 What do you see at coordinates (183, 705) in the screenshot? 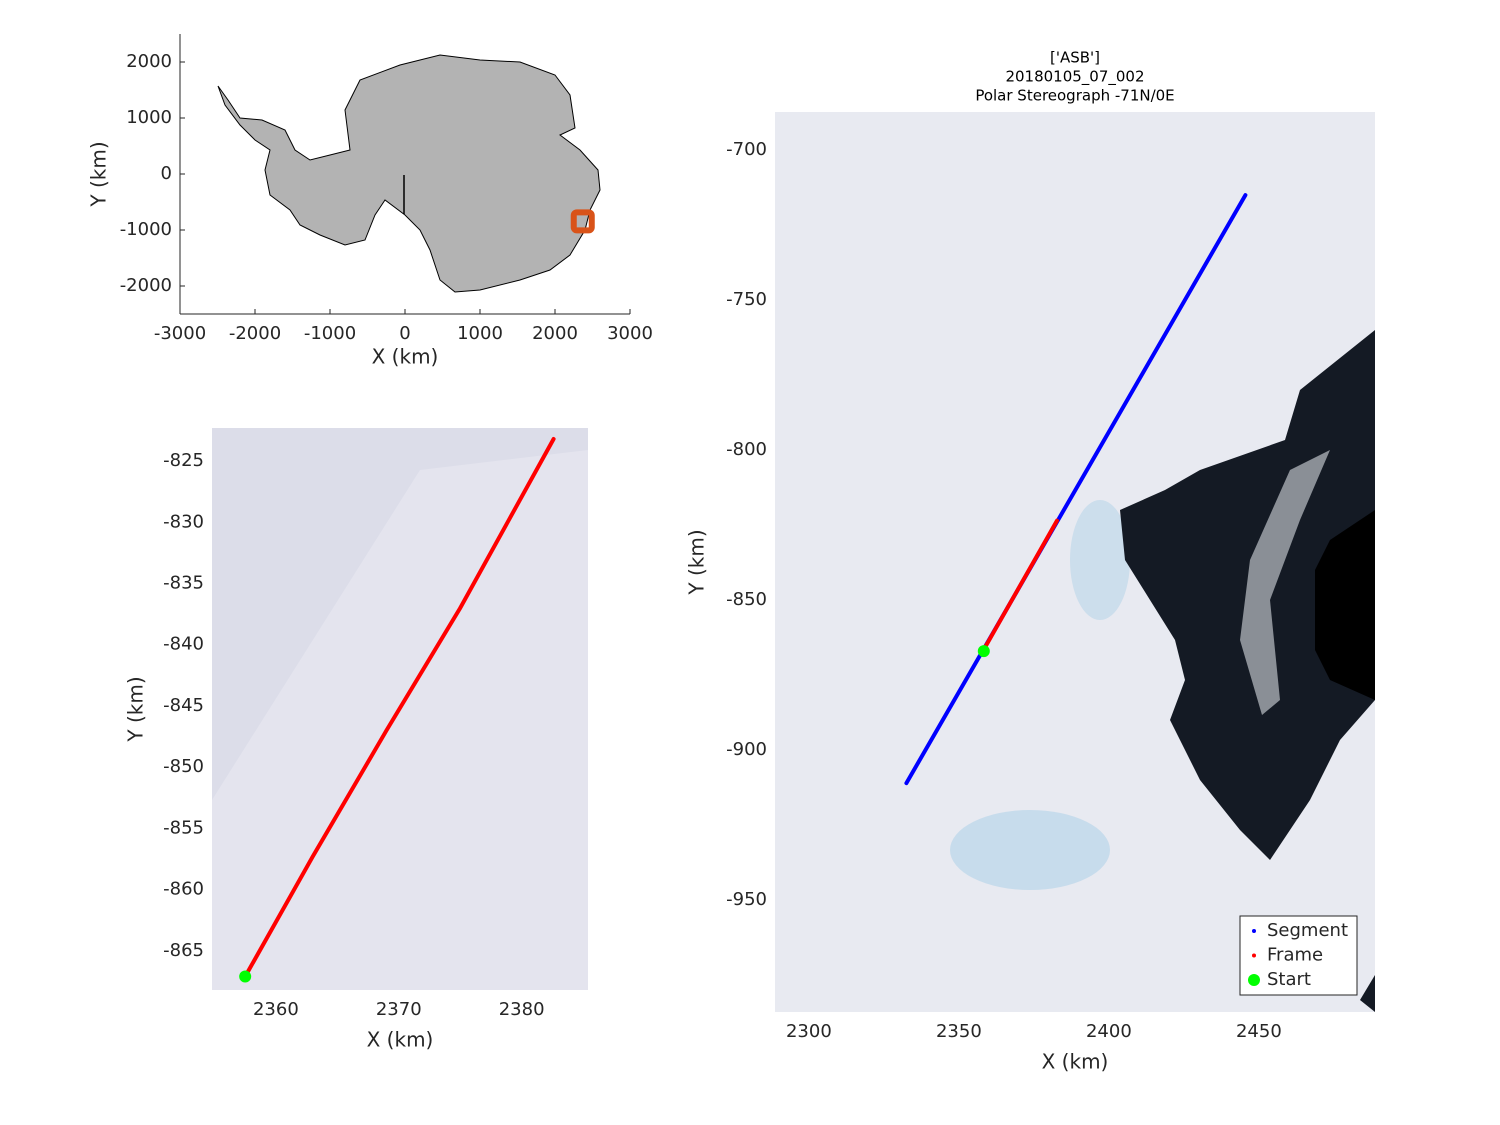
I see `y-tick-label: -845` at bounding box center [183, 705].